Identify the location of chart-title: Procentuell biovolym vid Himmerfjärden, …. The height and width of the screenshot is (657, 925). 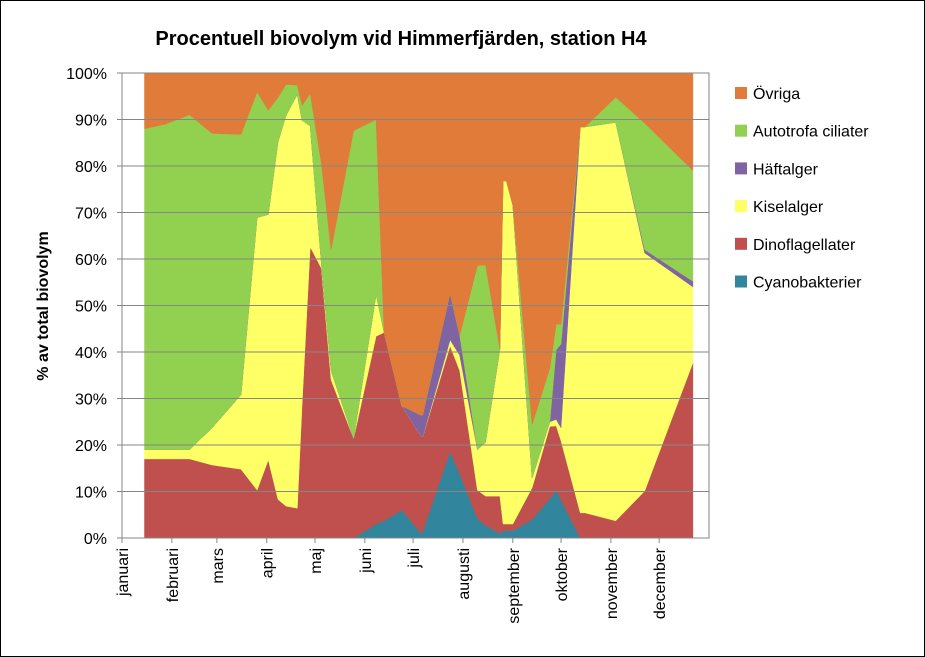
(401, 39).